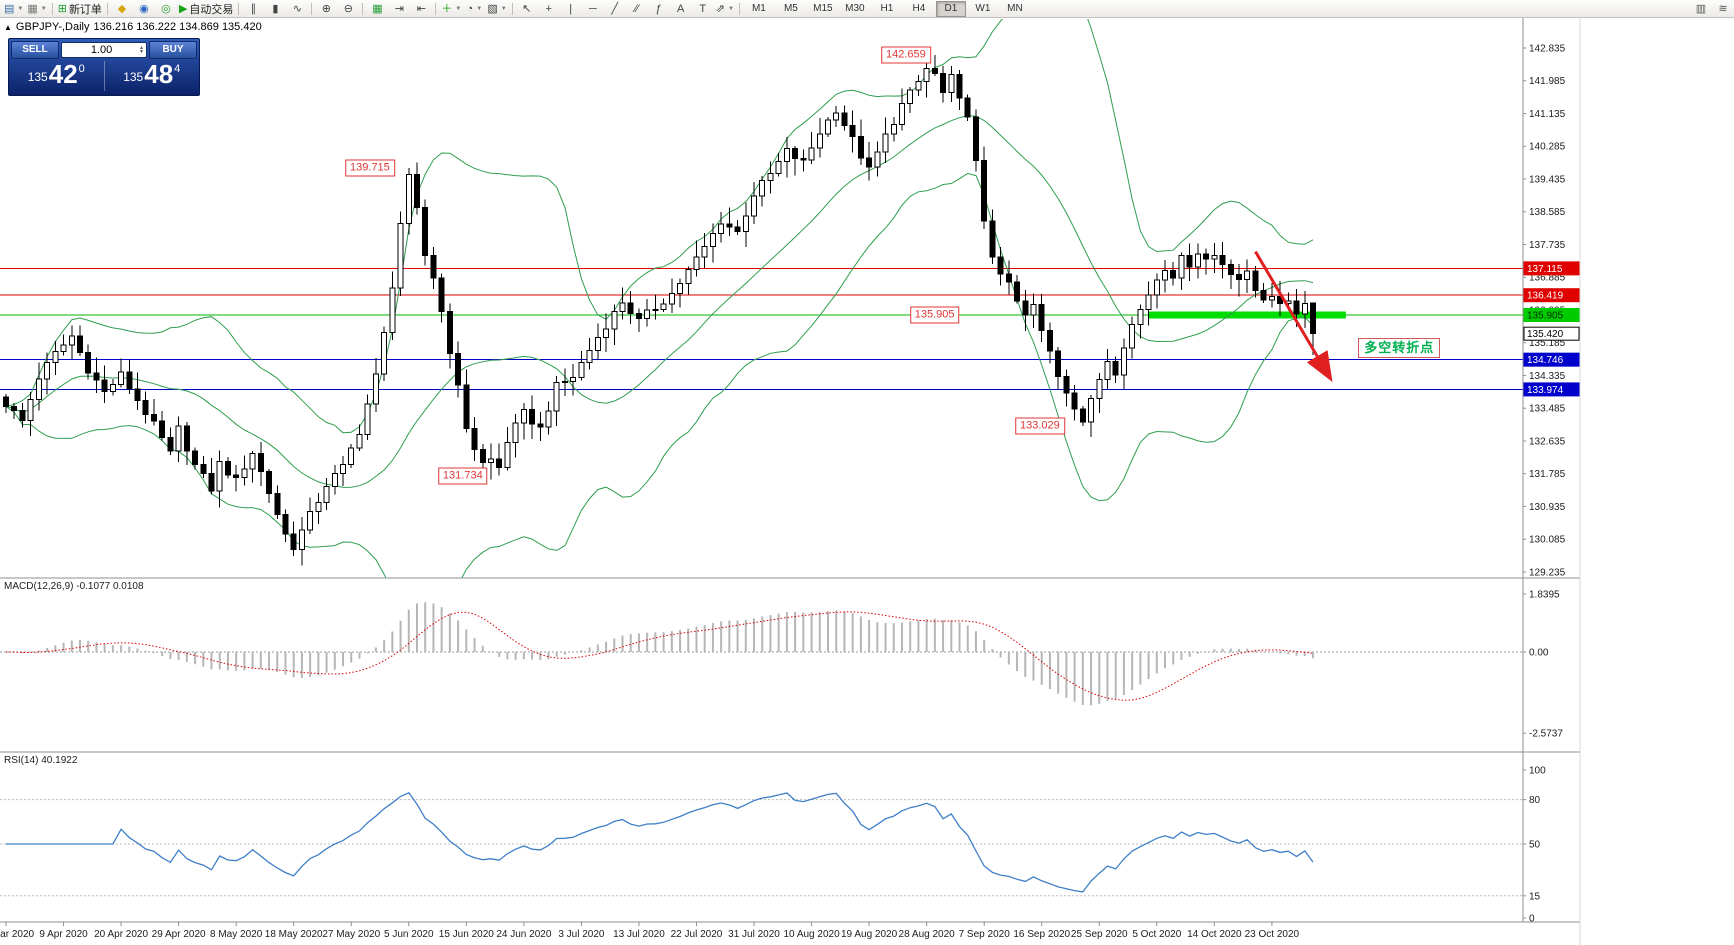 The width and height of the screenshot is (1734, 945). I want to click on crosshair-icon: +, so click(549, 9).